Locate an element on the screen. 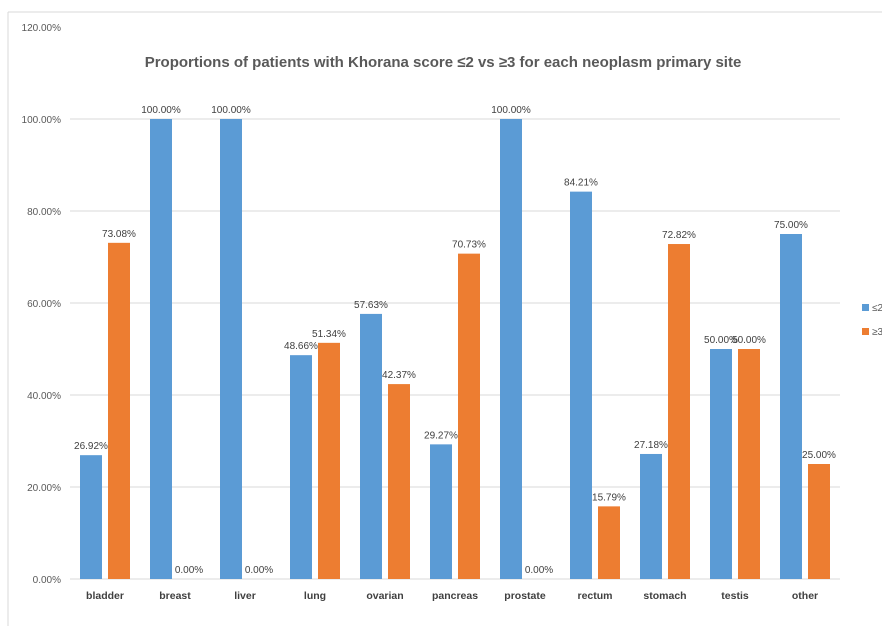 This screenshot has height=626, width=882. data-label: 48.66% is located at coordinates (301, 346).